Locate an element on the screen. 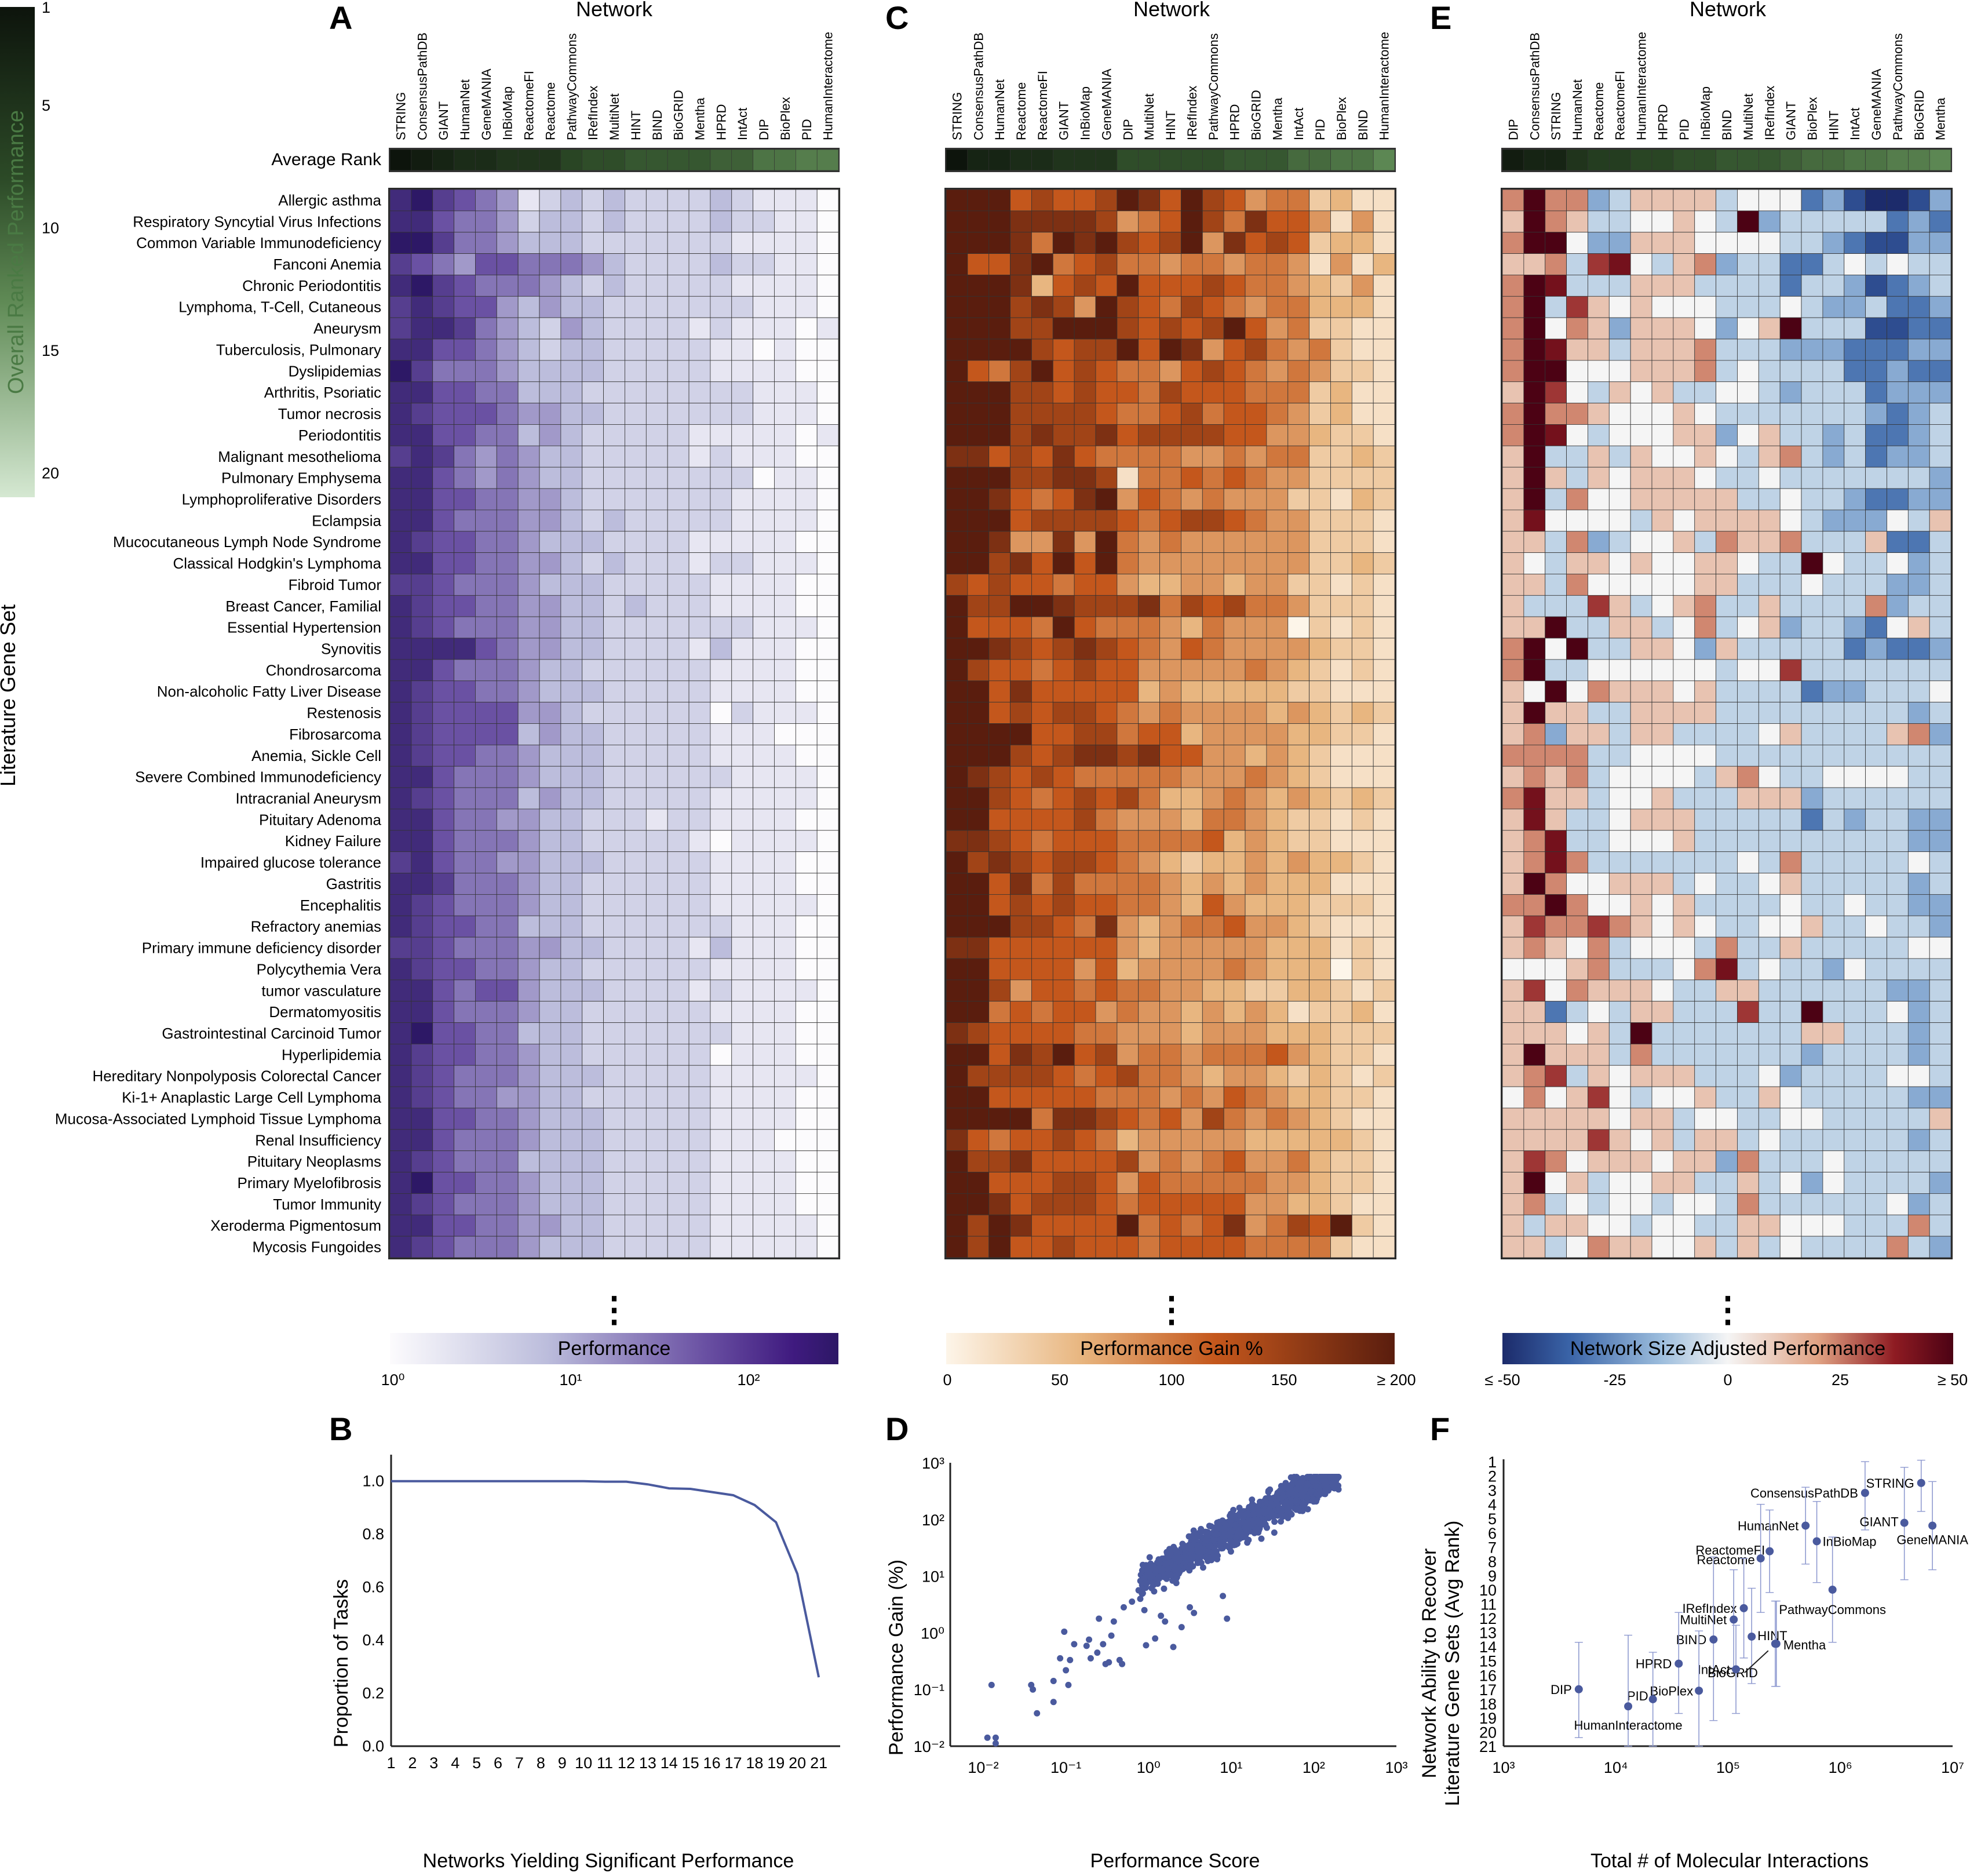 The width and height of the screenshot is (1970, 1876). y-tick-label: 1 is located at coordinates (1493, 1462).